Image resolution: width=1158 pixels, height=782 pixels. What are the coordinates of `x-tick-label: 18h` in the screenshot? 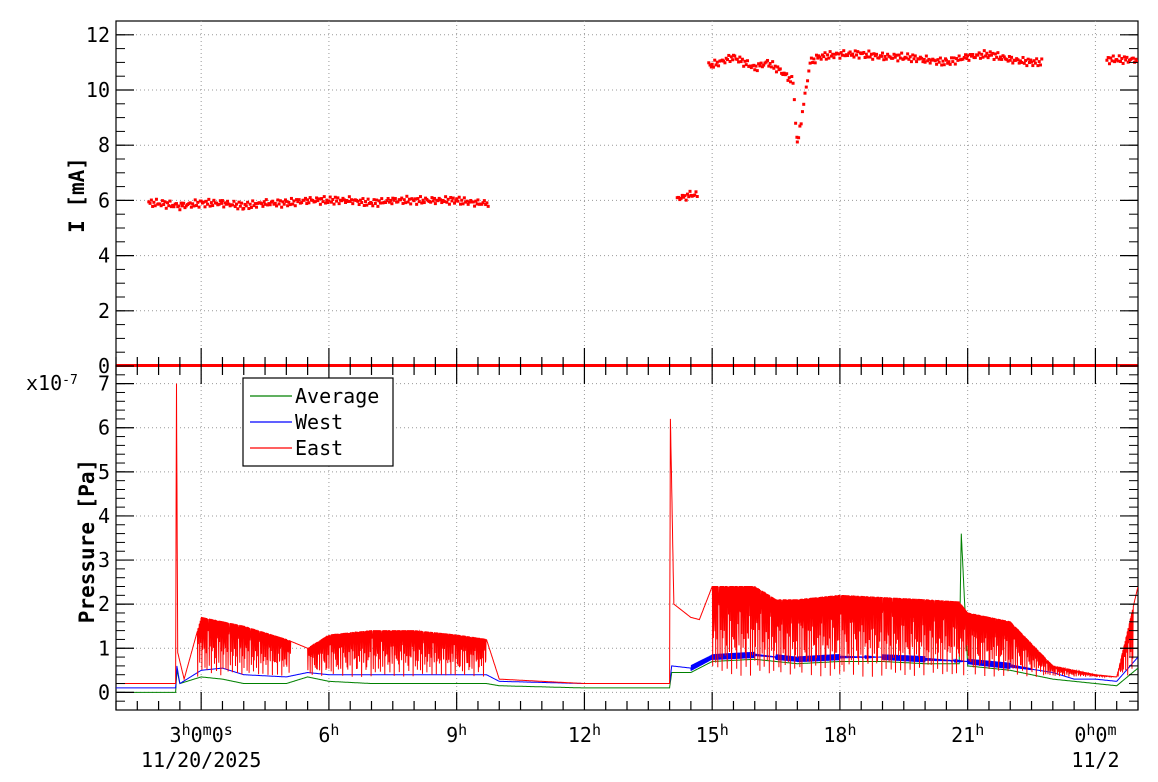 It's located at (839, 734).